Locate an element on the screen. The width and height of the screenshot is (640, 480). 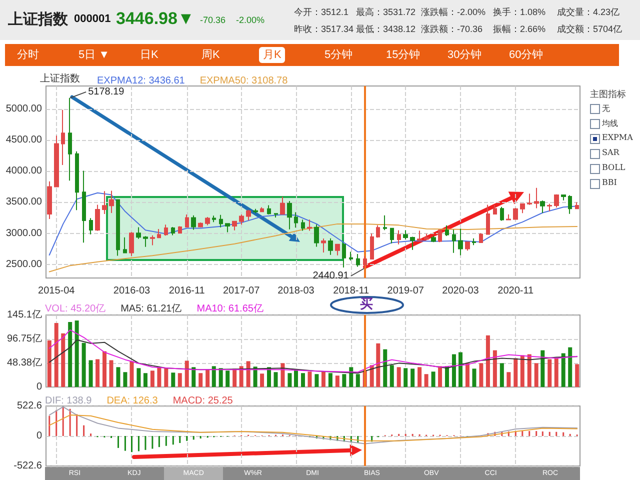
series-label: VOL: 45.20亿 is located at coordinates (75, 309).